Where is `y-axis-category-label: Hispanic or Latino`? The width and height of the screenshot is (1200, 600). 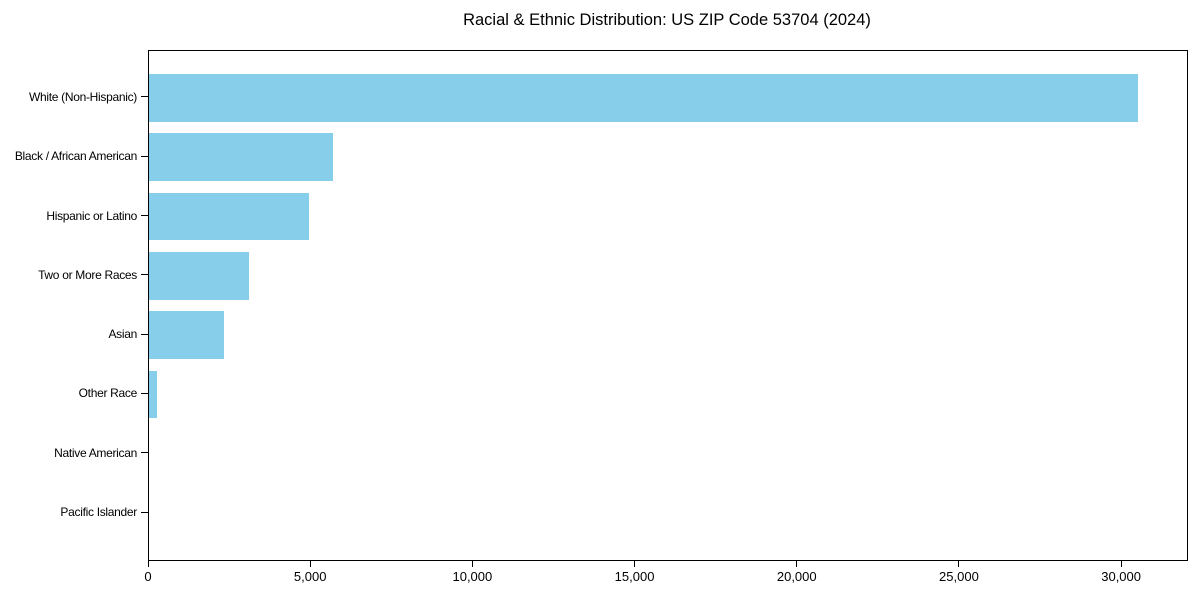 y-axis-category-label: Hispanic or Latino is located at coordinates (91, 215).